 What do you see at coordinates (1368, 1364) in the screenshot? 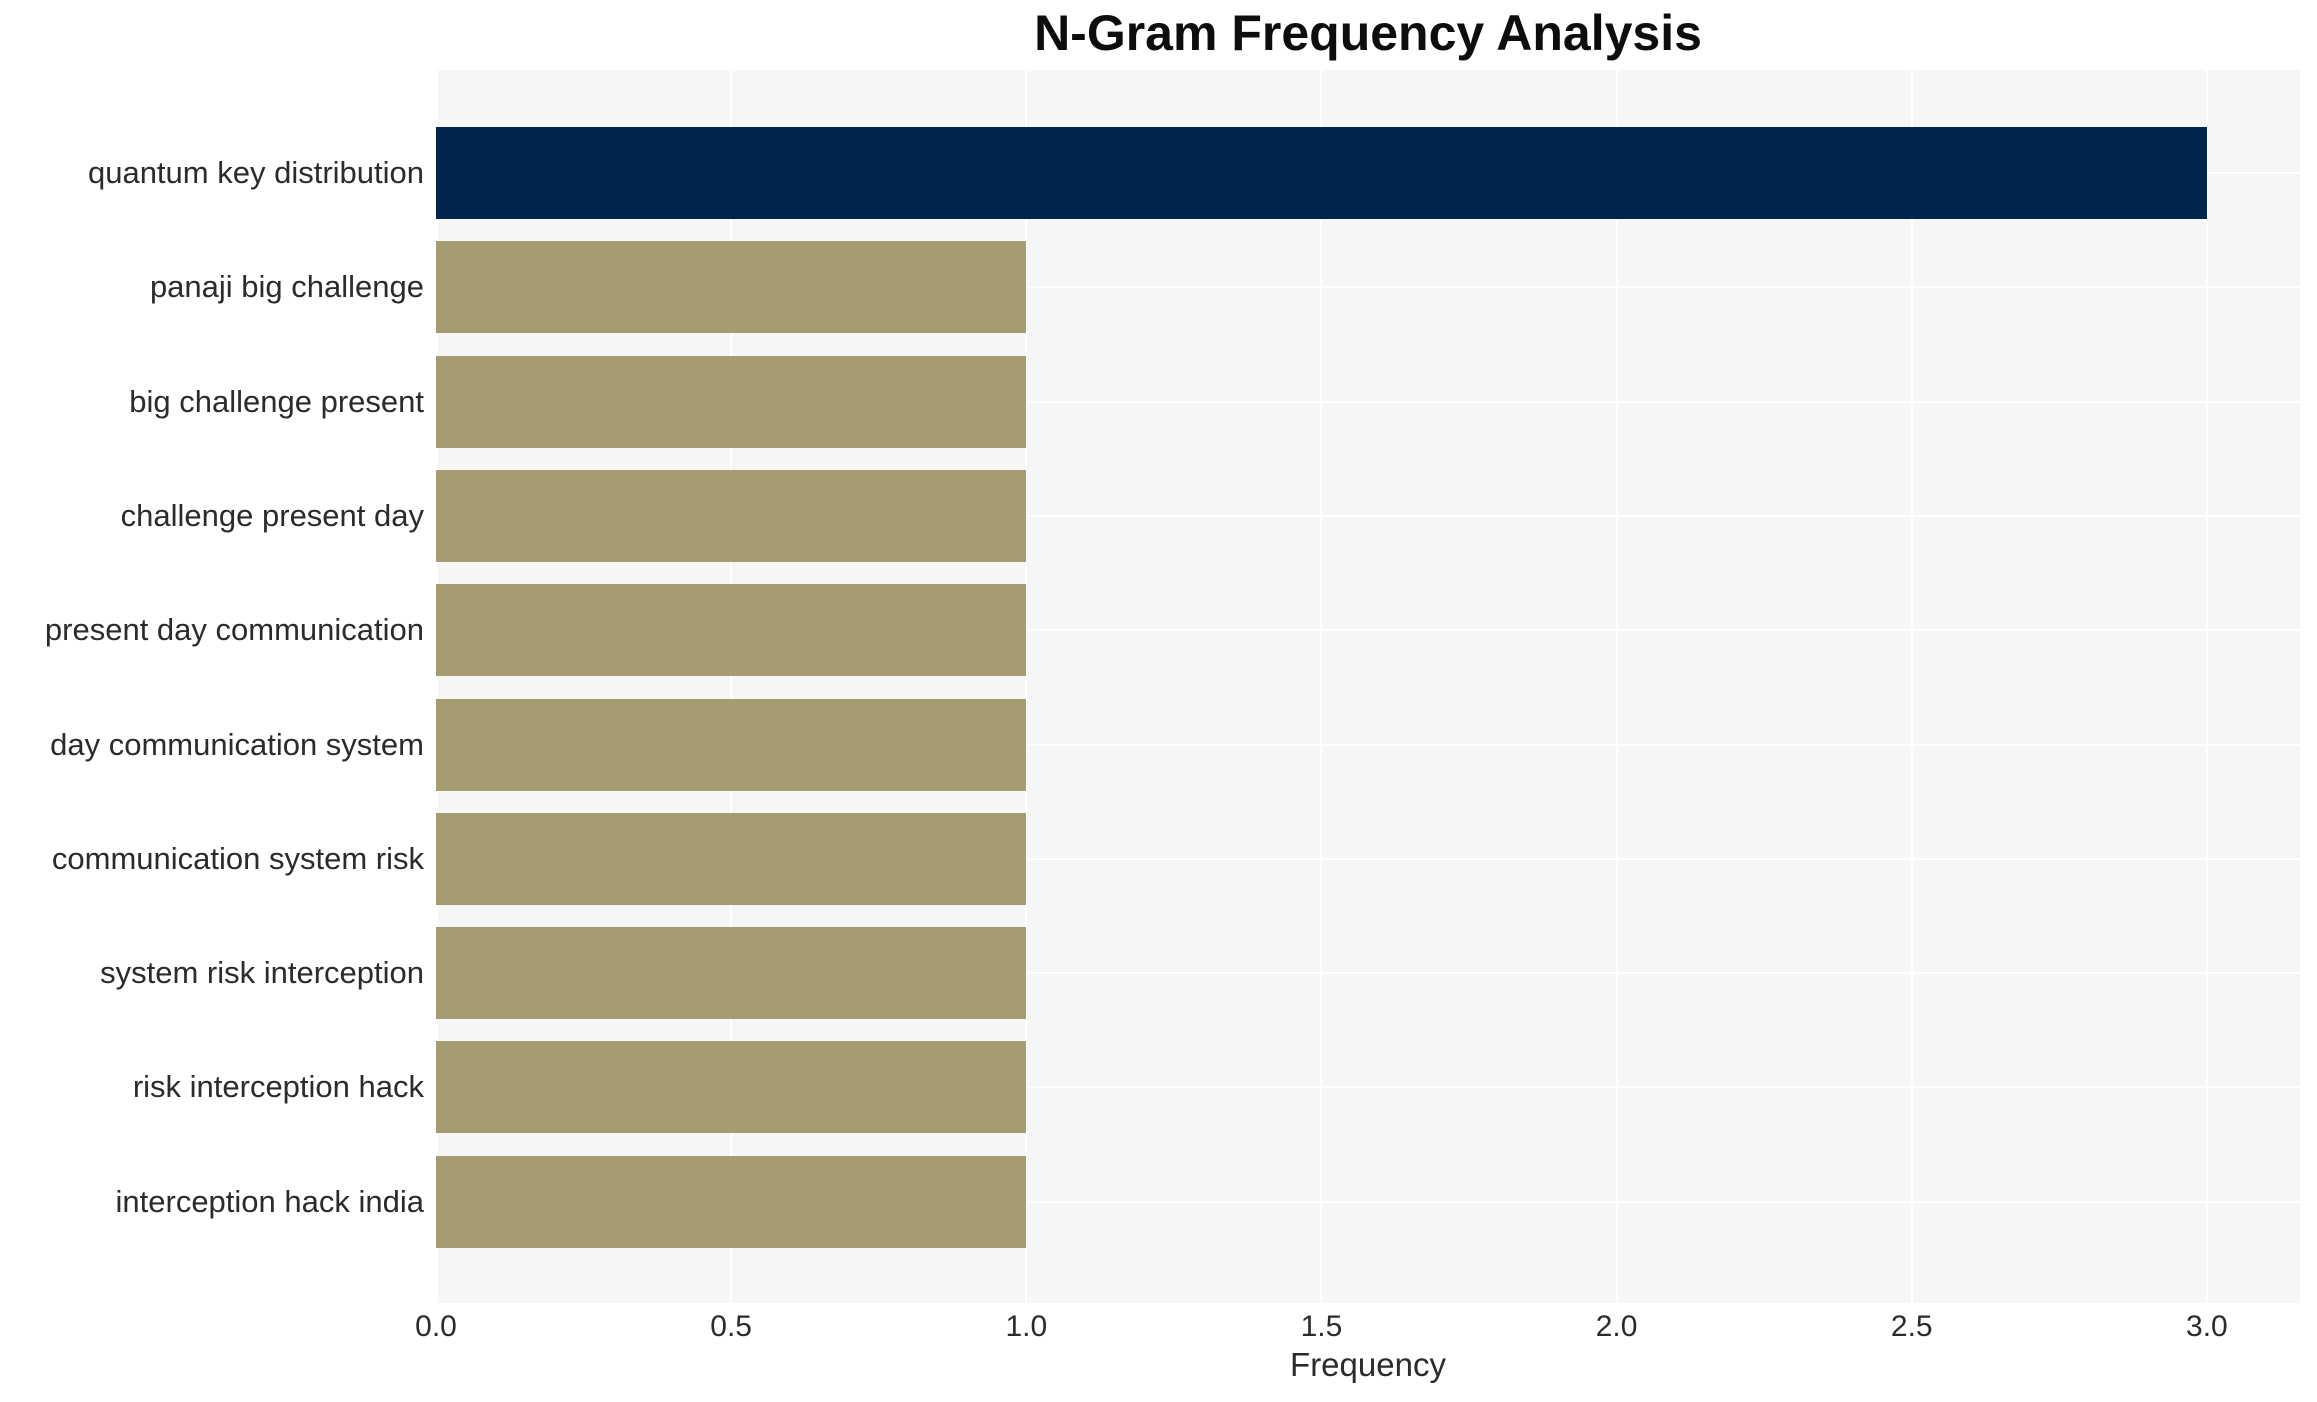
I see `x-axis-title: Frequency` at bounding box center [1368, 1364].